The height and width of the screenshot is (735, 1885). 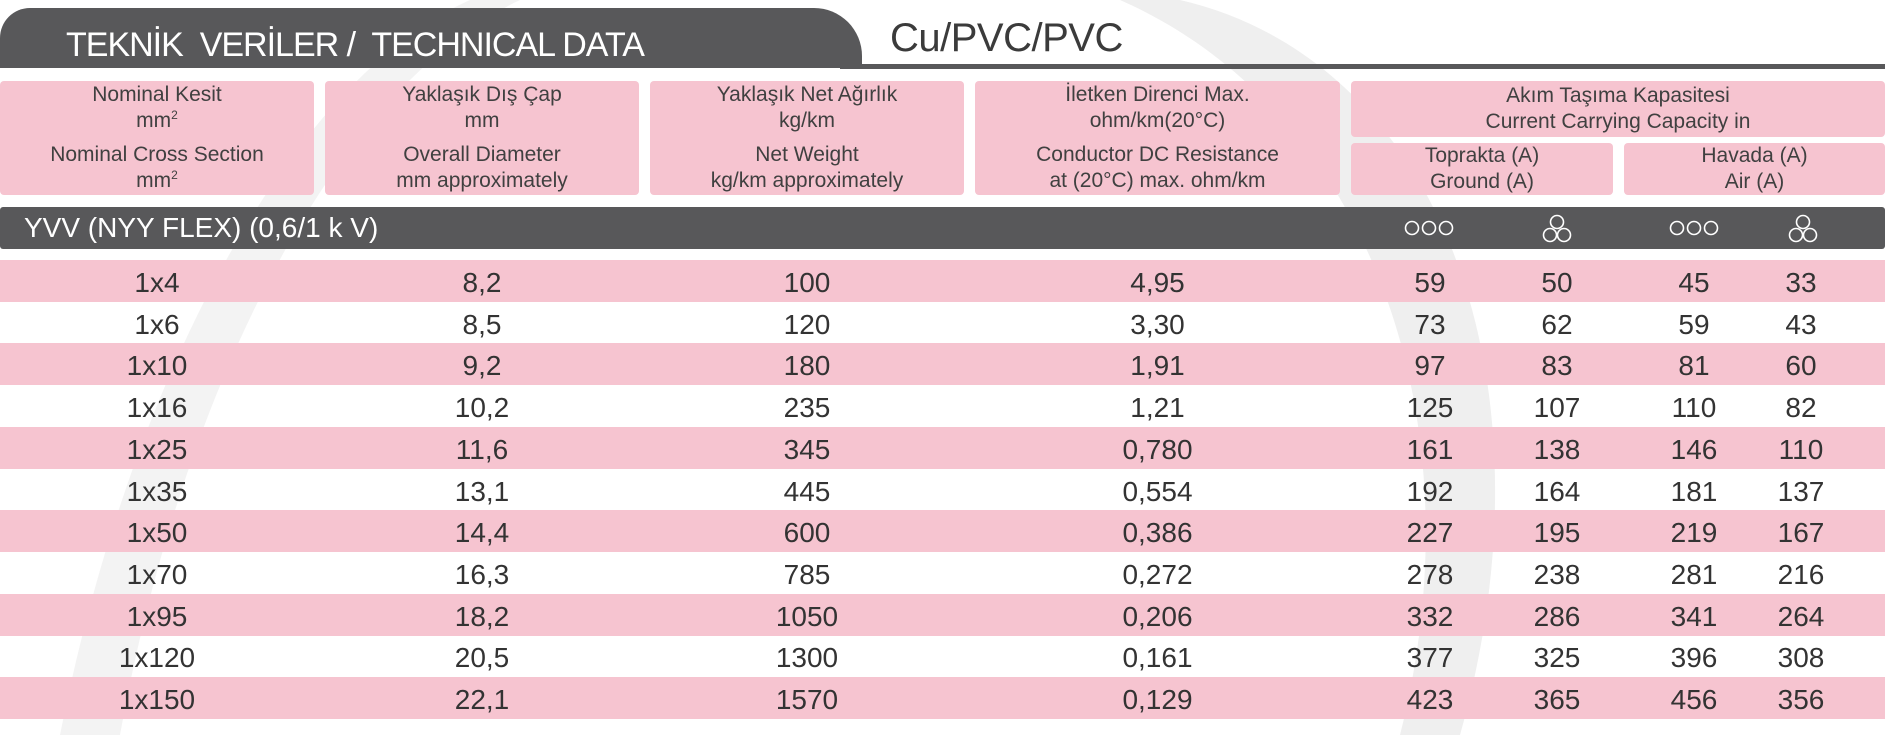 I want to click on cell-overall-diameter: 8,2, so click(x=482, y=282).